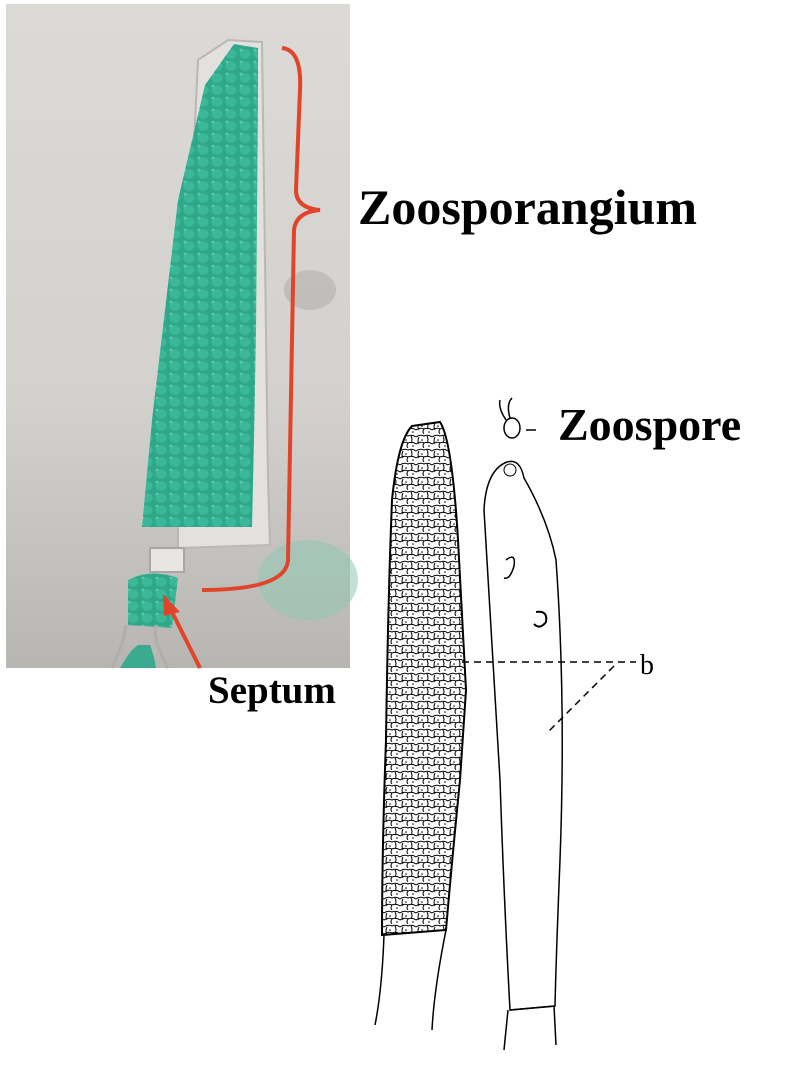 The width and height of the screenshot is (788, 1073). What do you see at coordinates (650, 424) in the screenshot?
I see `zoospore-label: Zoospore` at bounding box center [650, 424].